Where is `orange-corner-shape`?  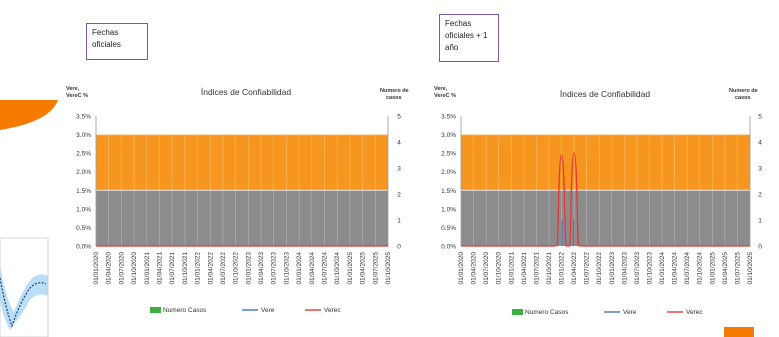 orange-corner-shape is located at coordinates (739, 332).